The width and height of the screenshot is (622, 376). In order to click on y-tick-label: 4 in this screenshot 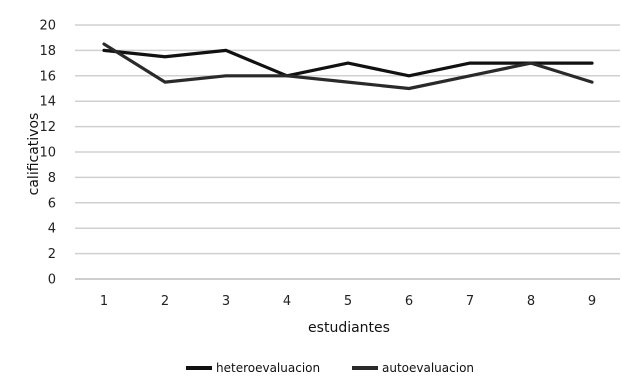, I will do `click(52, 229)`.